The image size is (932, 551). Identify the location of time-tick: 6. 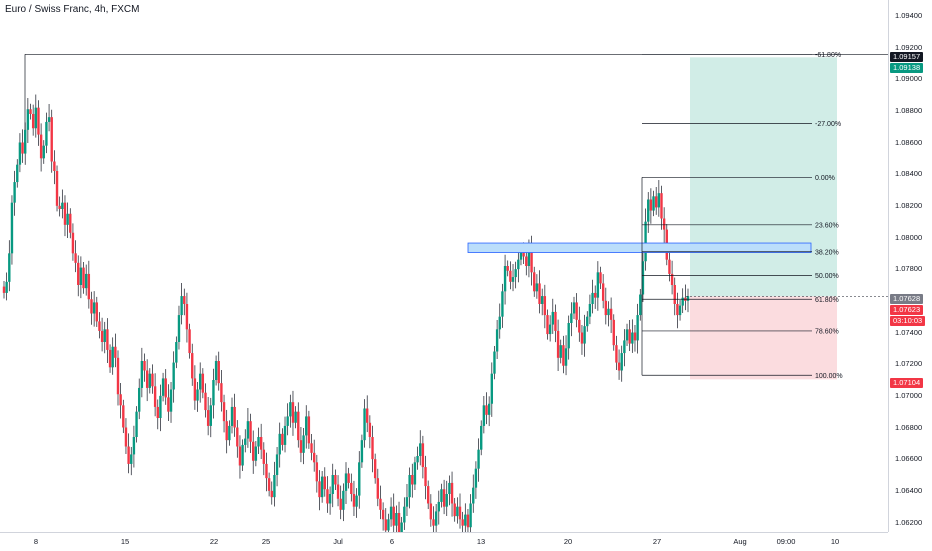
(392, 541).